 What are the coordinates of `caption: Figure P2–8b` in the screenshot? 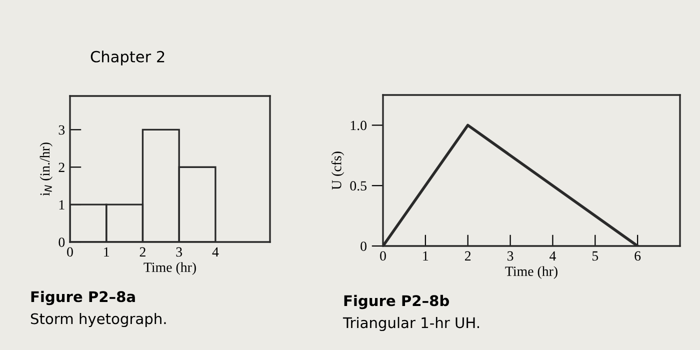 It's located at (396, 302).